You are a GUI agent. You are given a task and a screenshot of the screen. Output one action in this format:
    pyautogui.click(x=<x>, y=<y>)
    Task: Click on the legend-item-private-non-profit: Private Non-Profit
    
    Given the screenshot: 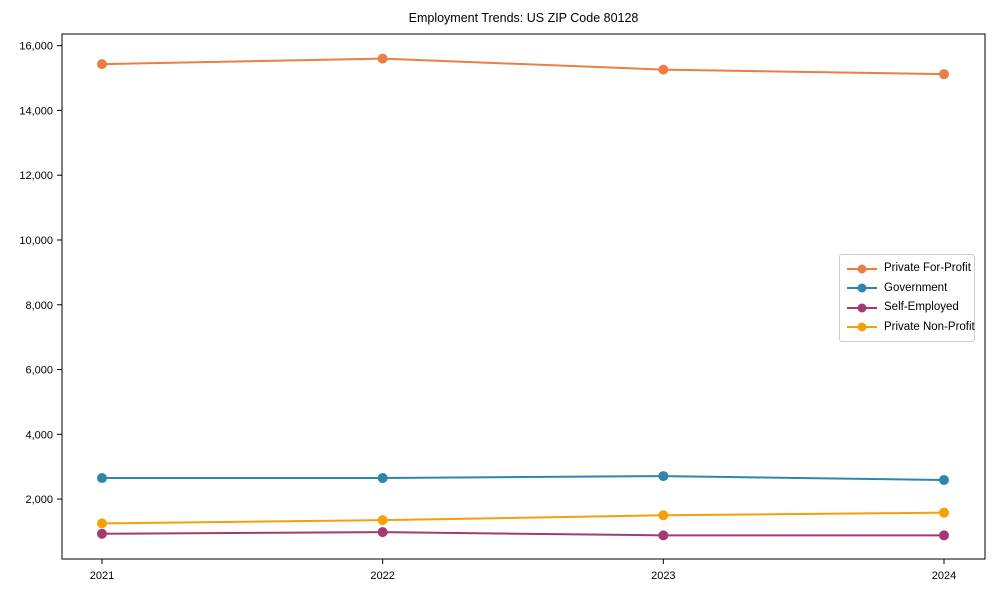 What is the action you would take?
    pyautogui.click(x=910, y=327)
    